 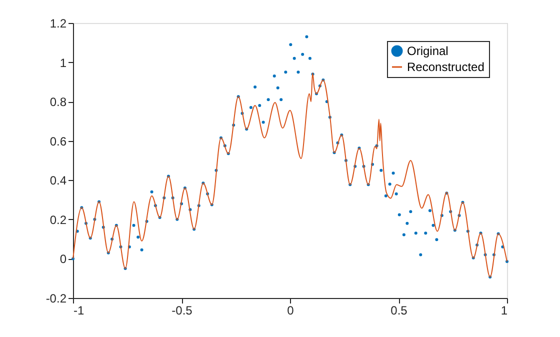 I want to click on y-tick-label: 1, so click(x=63, y=63).